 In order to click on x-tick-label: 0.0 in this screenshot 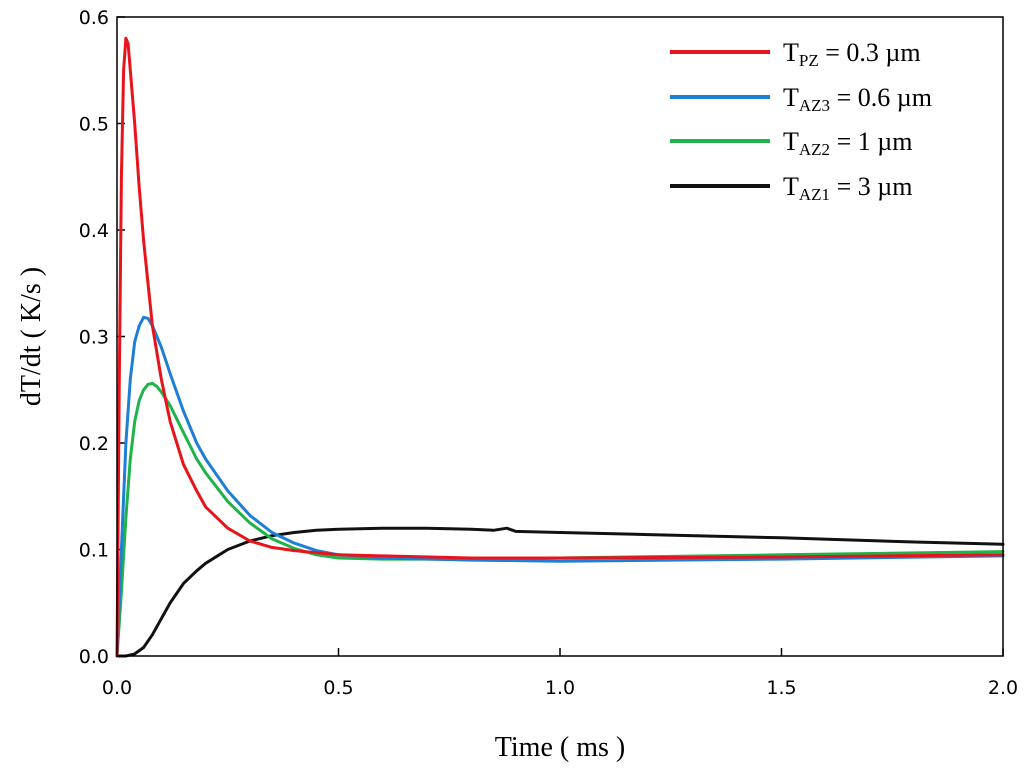, I will do `click(117, 688)`.